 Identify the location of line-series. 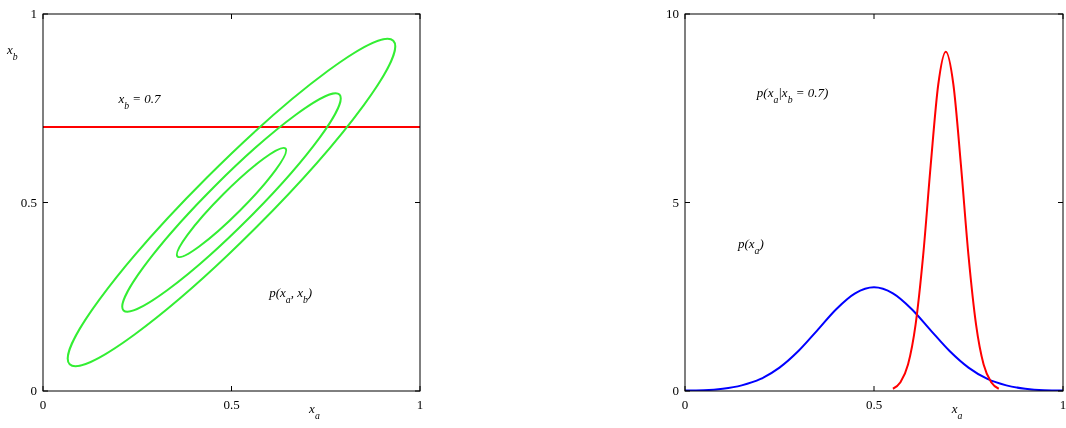
(945, 220).